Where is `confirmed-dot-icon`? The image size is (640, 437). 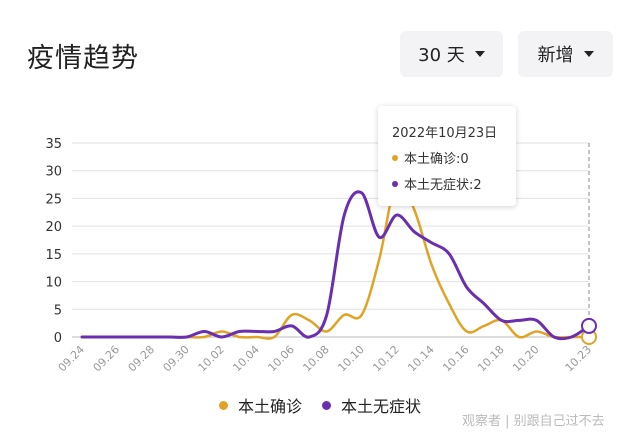 confirmed-dot-icon is located at coordinates (395, 157).